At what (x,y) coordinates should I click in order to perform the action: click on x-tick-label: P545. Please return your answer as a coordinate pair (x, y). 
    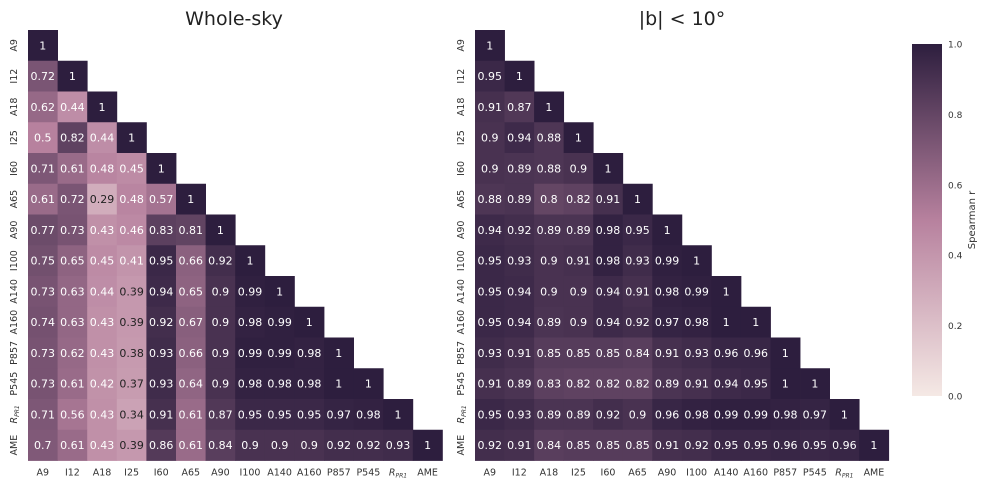
    Looking at the image, I should click on (815, 473).